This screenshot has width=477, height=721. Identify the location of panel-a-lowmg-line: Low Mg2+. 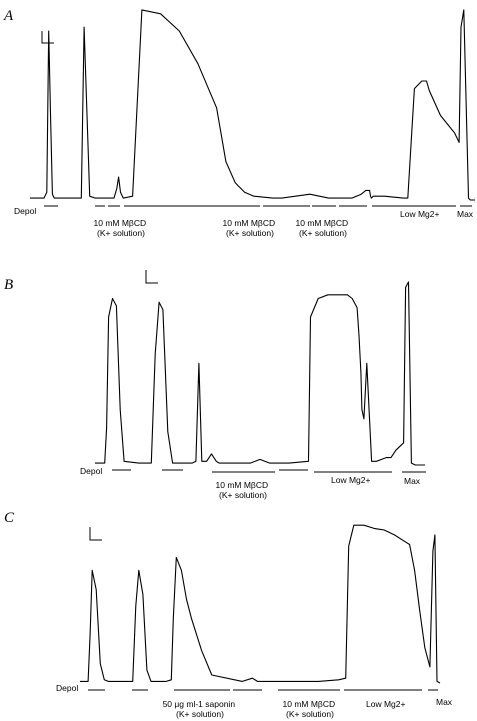
(419, 214).